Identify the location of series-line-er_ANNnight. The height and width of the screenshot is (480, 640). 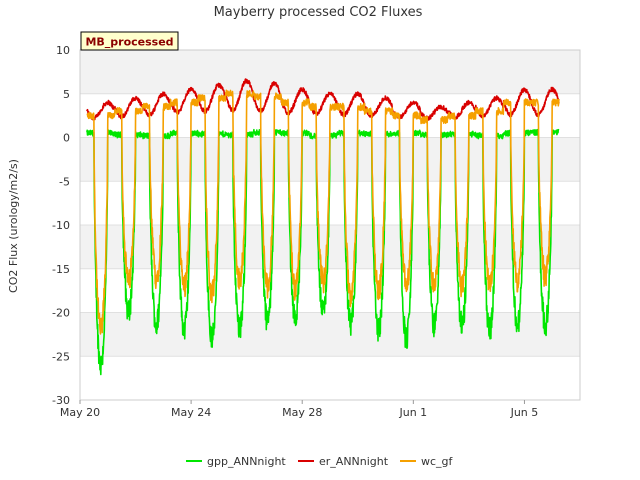
(323, 99).